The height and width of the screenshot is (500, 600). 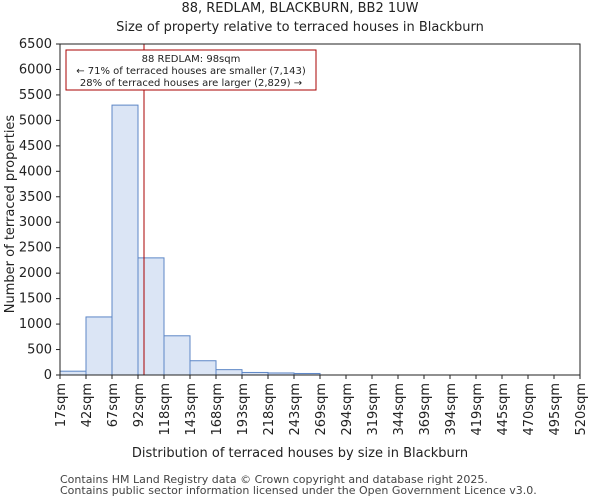 What do you see at coordinates (373, 409) in the screenshot?
I see `x-tick-label: 319sqm` at bounding box center [373, 409].